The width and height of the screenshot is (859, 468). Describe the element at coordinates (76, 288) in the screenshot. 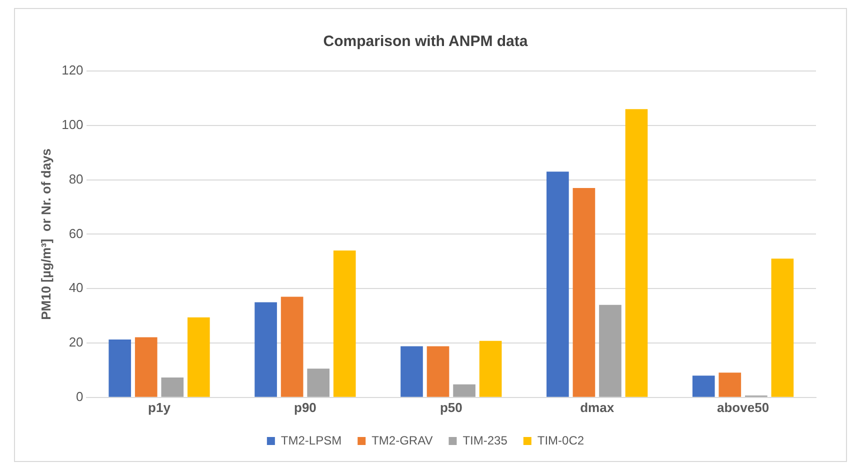

I see `y-tick-label: 40` at that location.